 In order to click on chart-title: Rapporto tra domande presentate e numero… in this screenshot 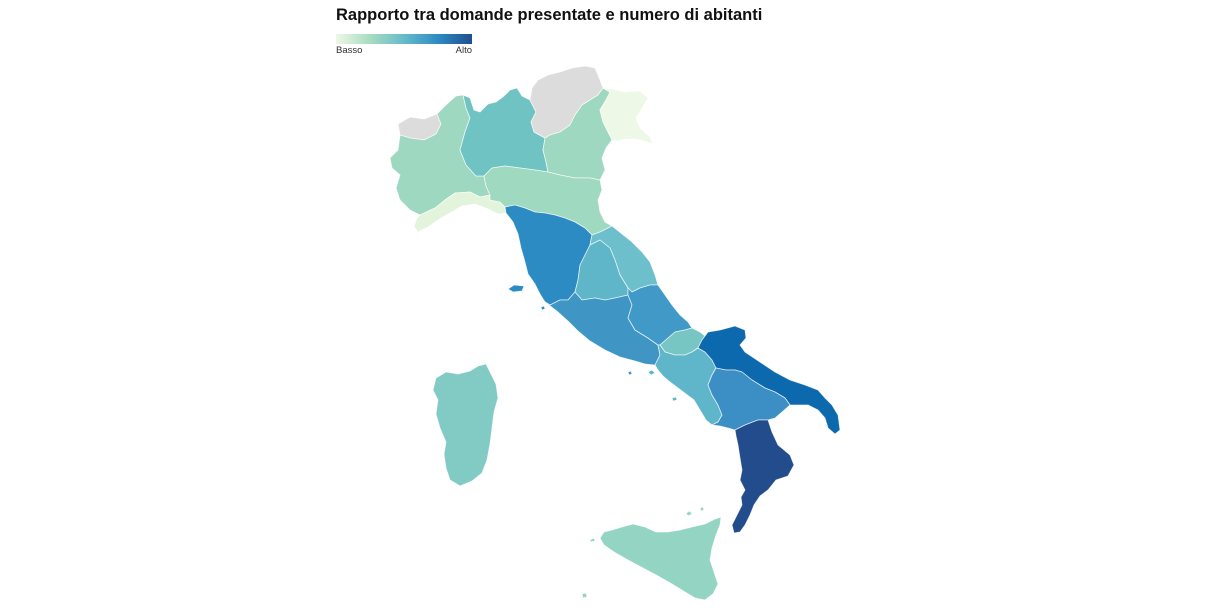, I will do `click(549, 15)`.